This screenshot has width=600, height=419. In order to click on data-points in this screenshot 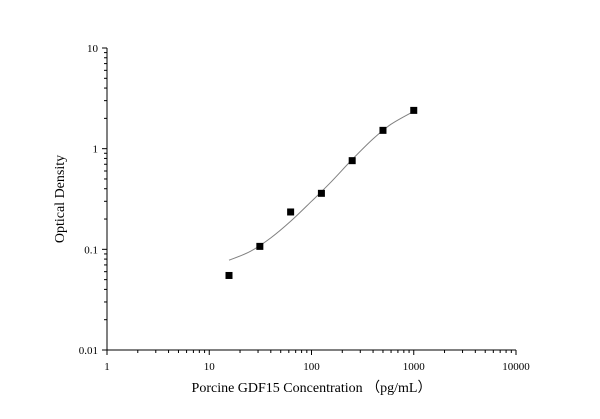, I will do `click(321, 192)`.